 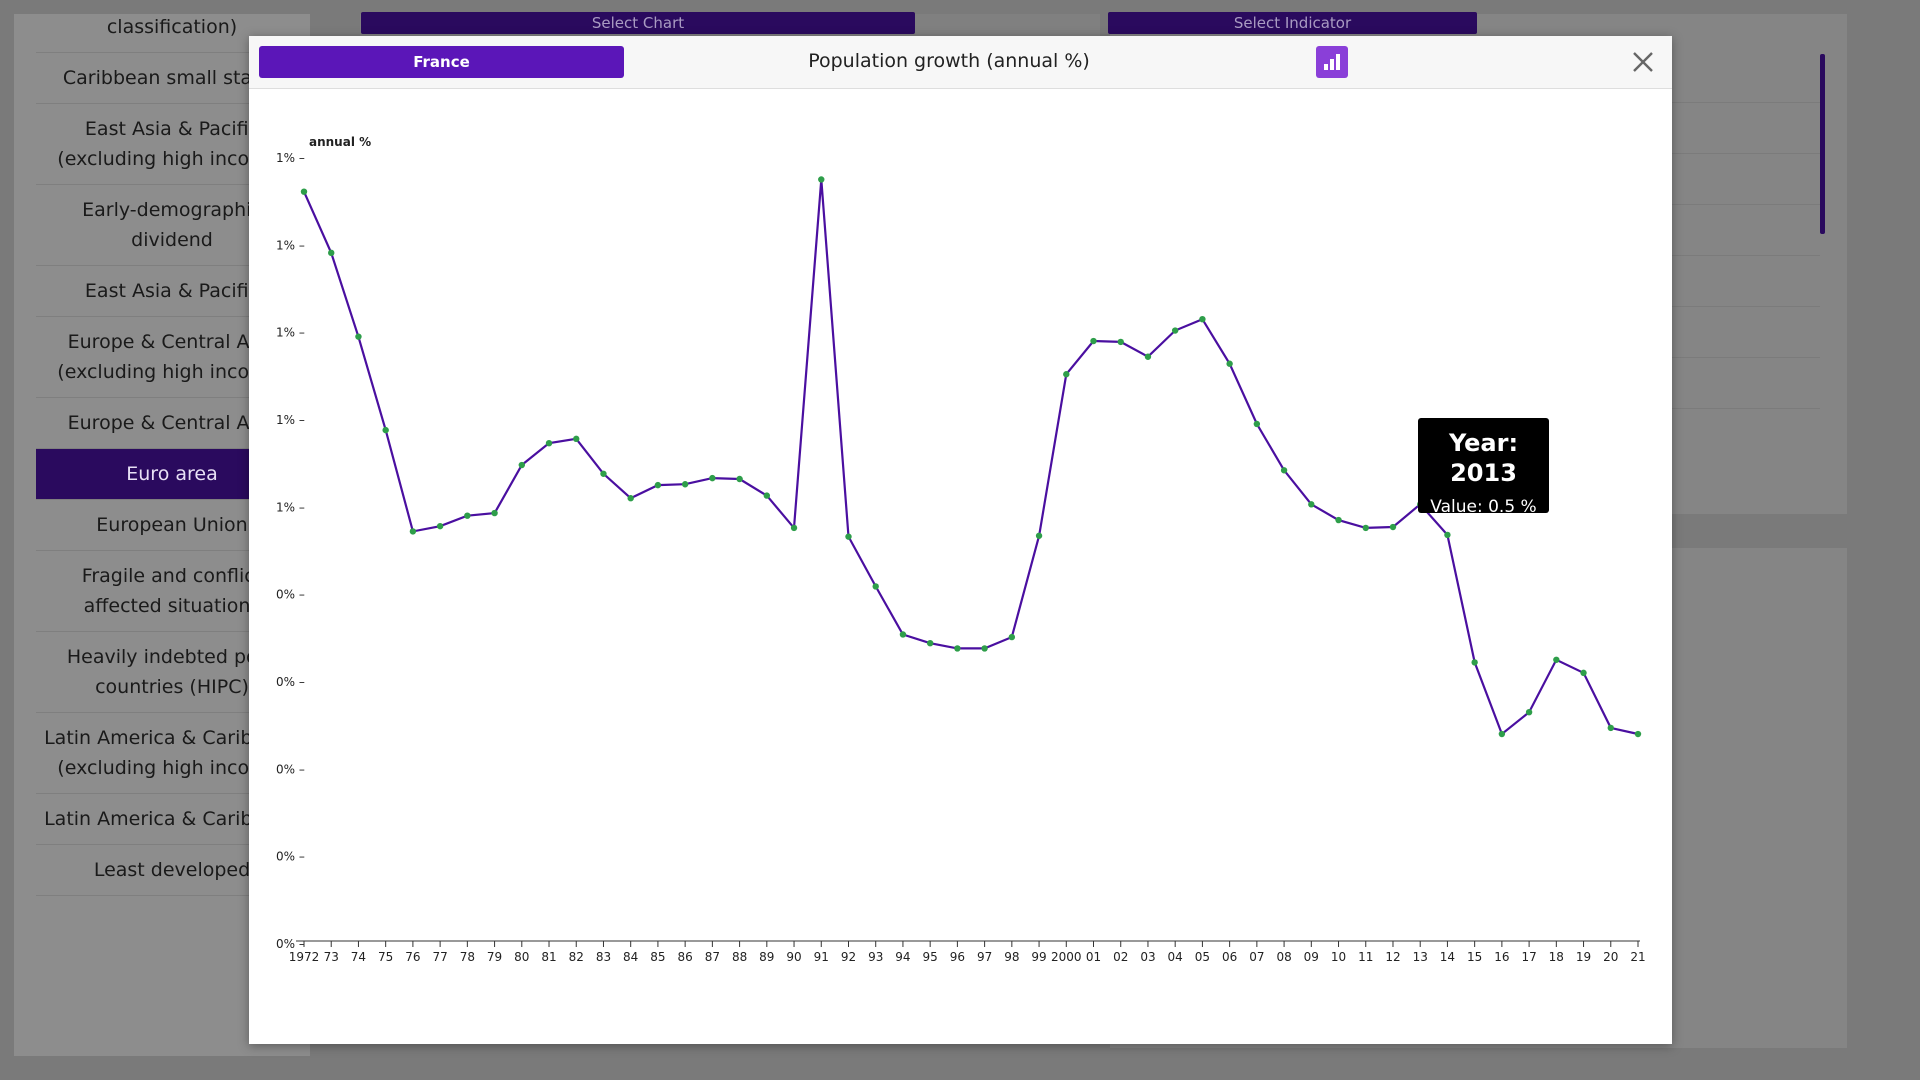 I want to click on sidebar-item: Latin America & Caribbean, so click(x=172, y=819).